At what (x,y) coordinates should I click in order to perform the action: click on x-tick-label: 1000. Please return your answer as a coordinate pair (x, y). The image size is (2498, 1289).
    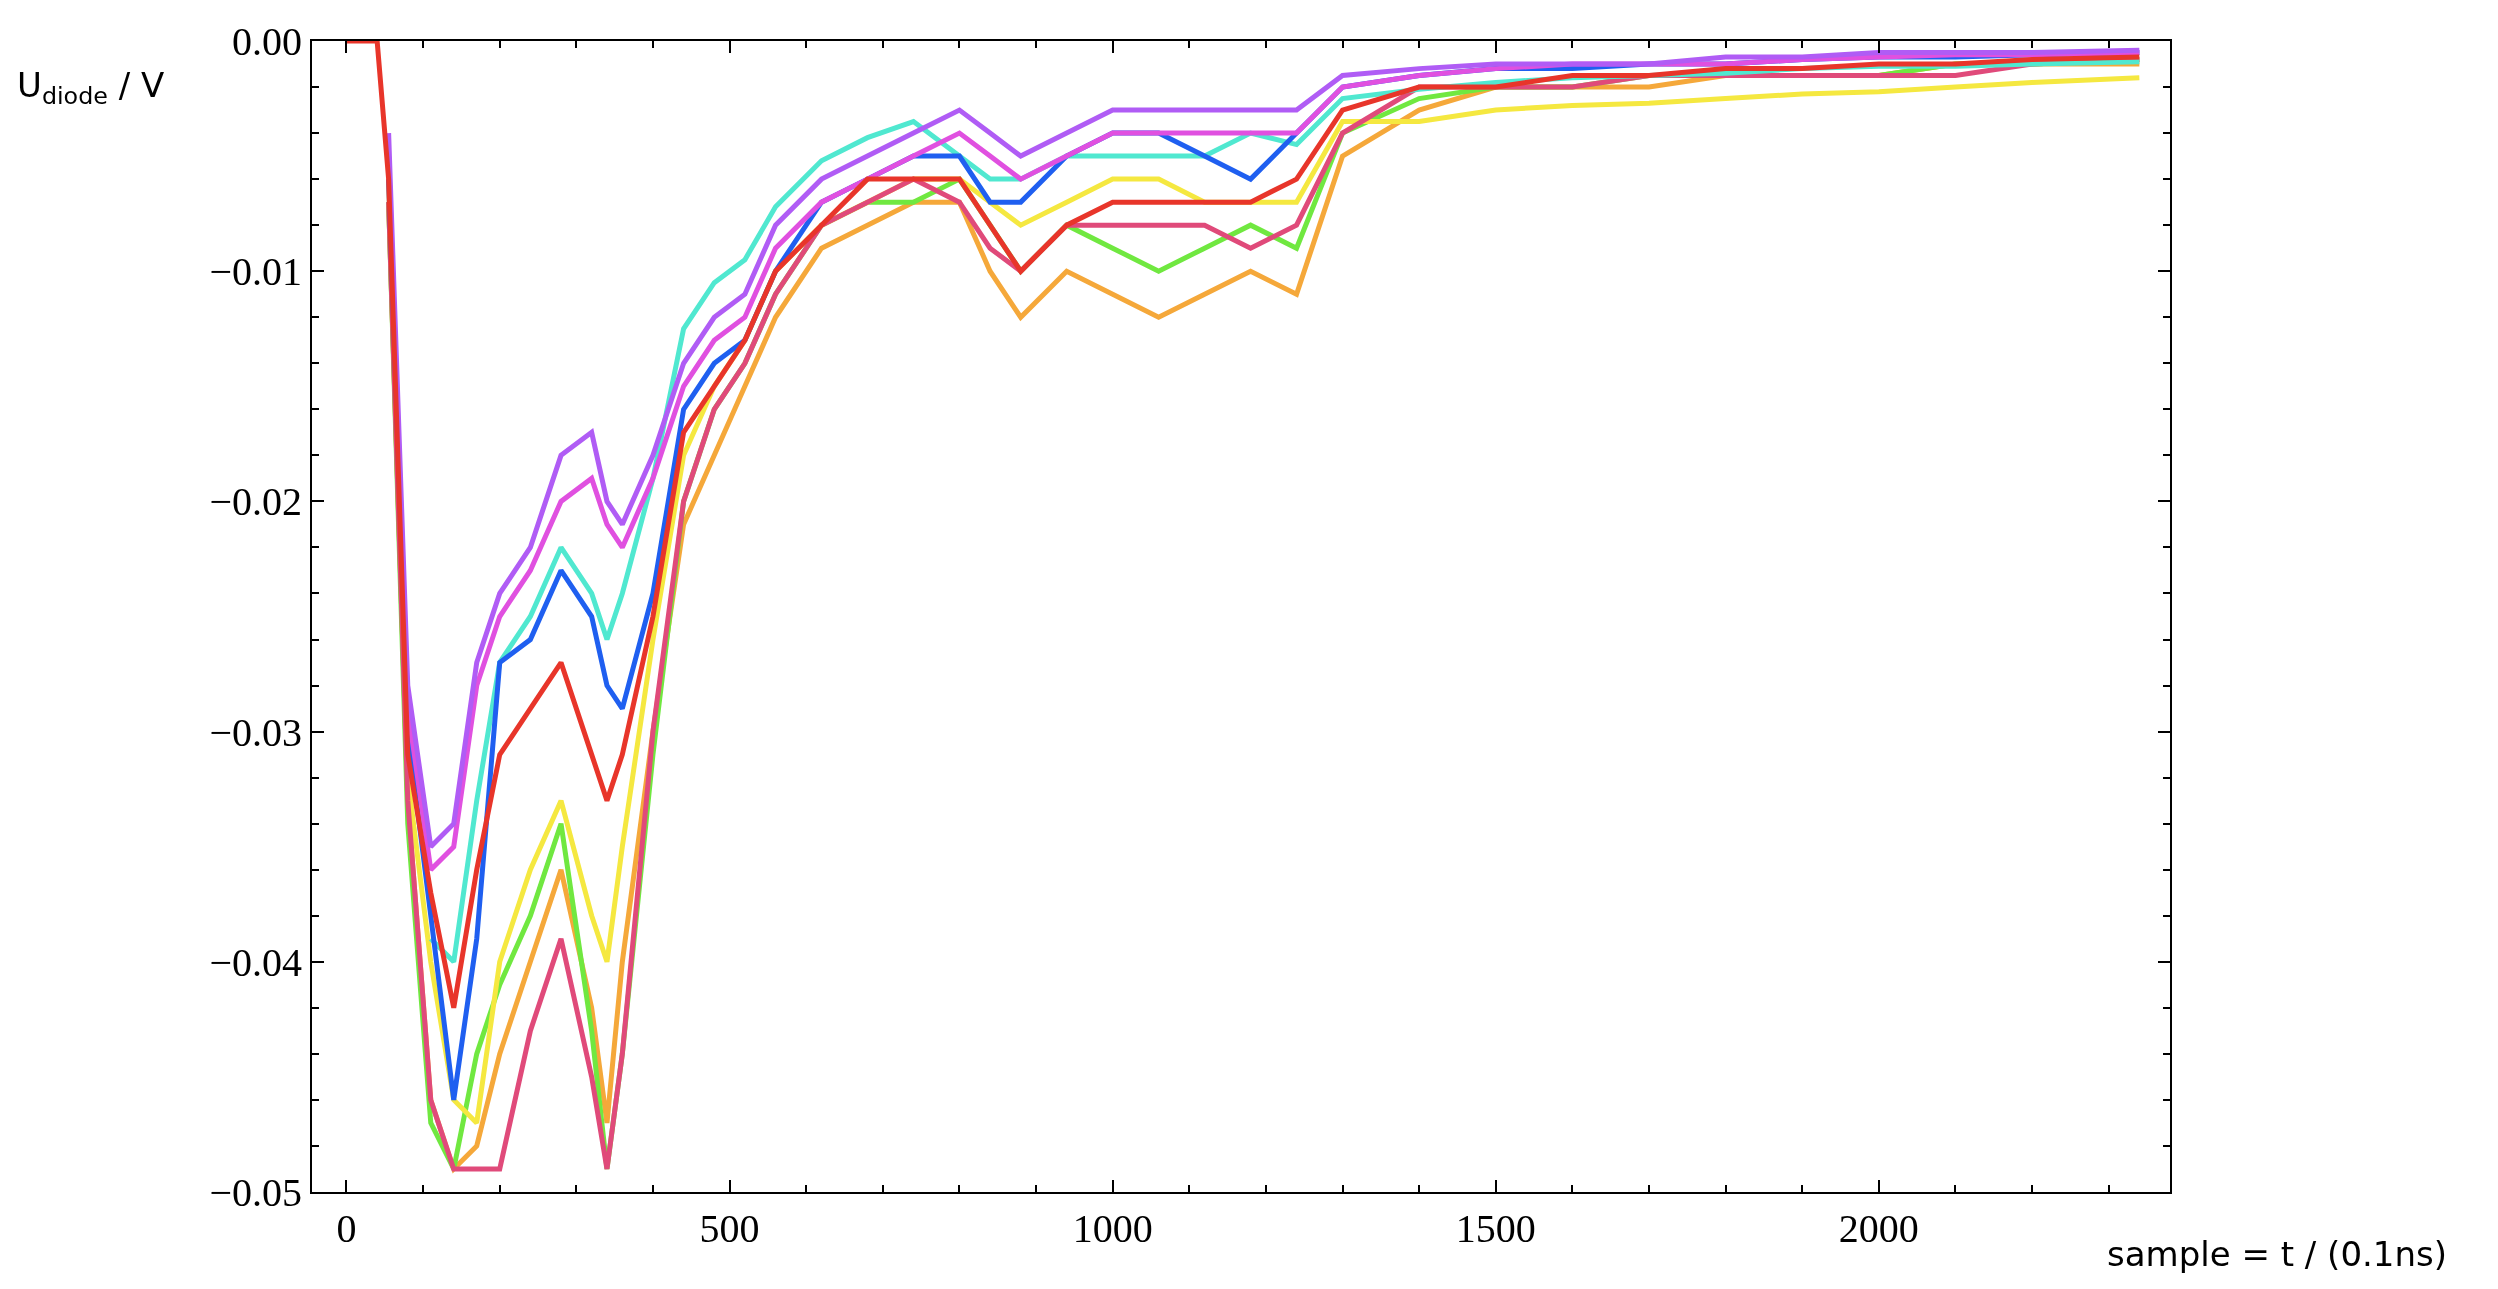
    Looking at the image, I should click on (1112, 1228).